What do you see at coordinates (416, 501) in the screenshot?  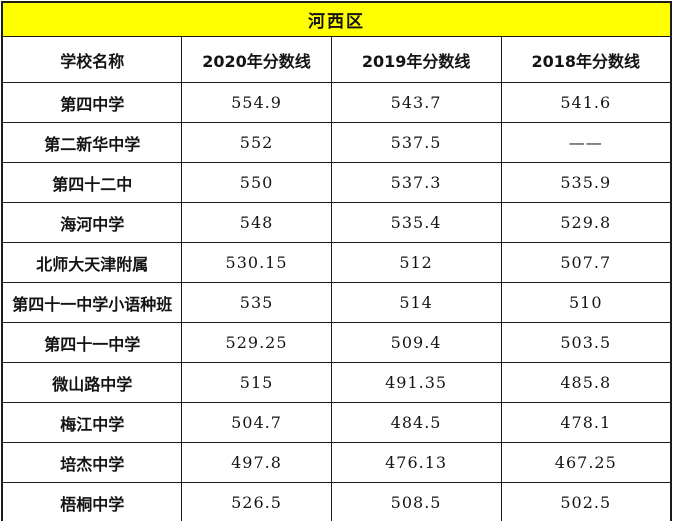 I see `score-2019-cell: 508.5` at bounding box center [416, 501].